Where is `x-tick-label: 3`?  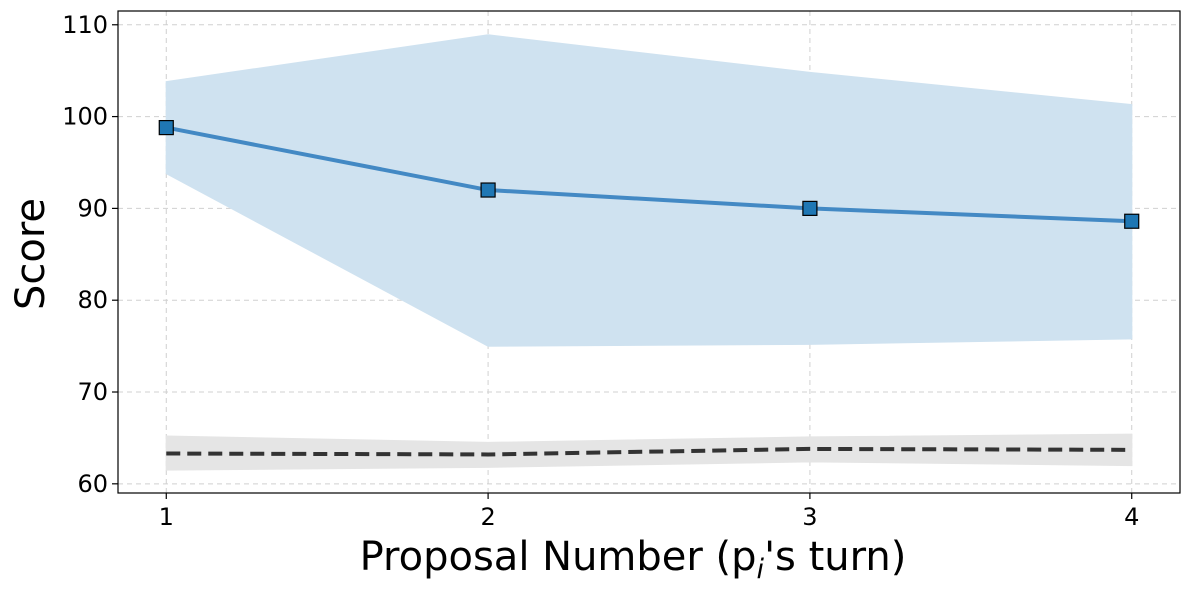
x-tick-label: 3 is located at coordinates (809, 517).